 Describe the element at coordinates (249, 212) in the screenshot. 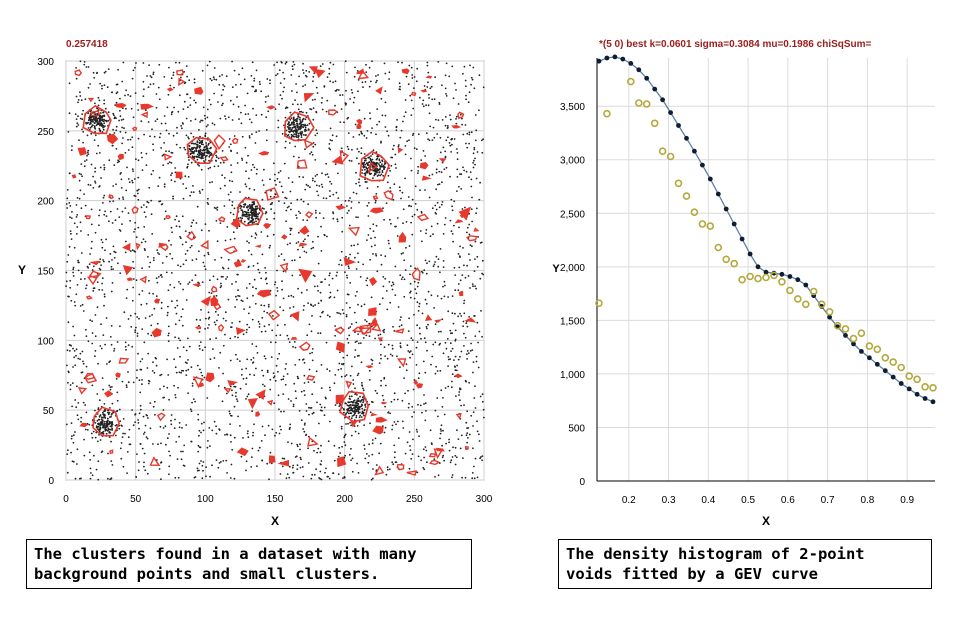

I see `big-cluster-hull` at that location.